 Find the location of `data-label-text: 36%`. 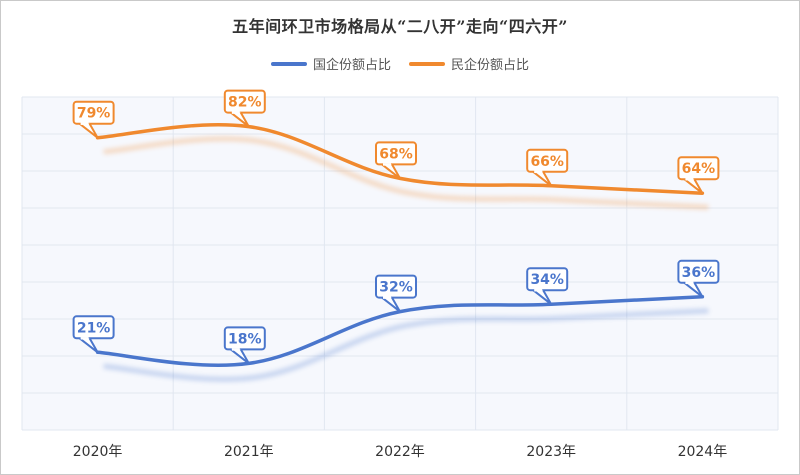

data-label-text: 36% is located at coordinates (699, 273).